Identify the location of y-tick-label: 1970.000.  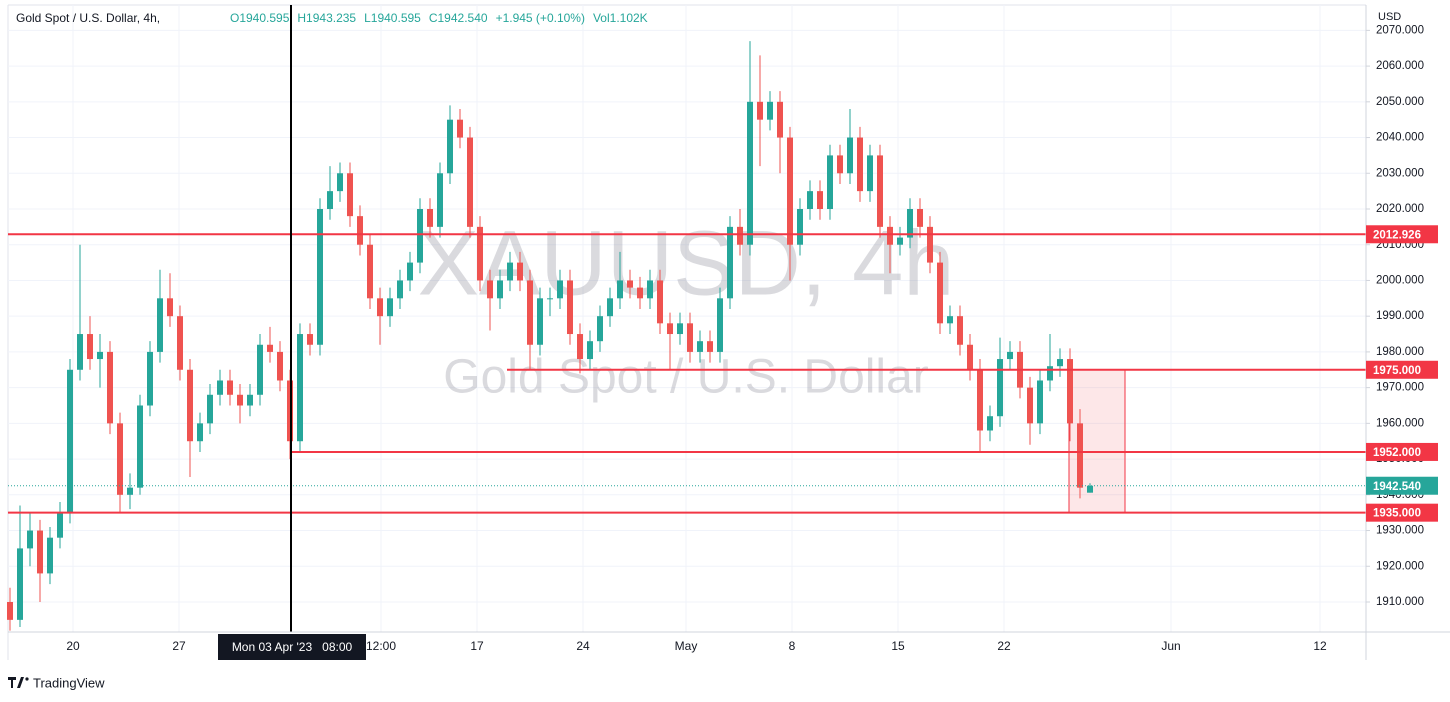
(1400, 388).